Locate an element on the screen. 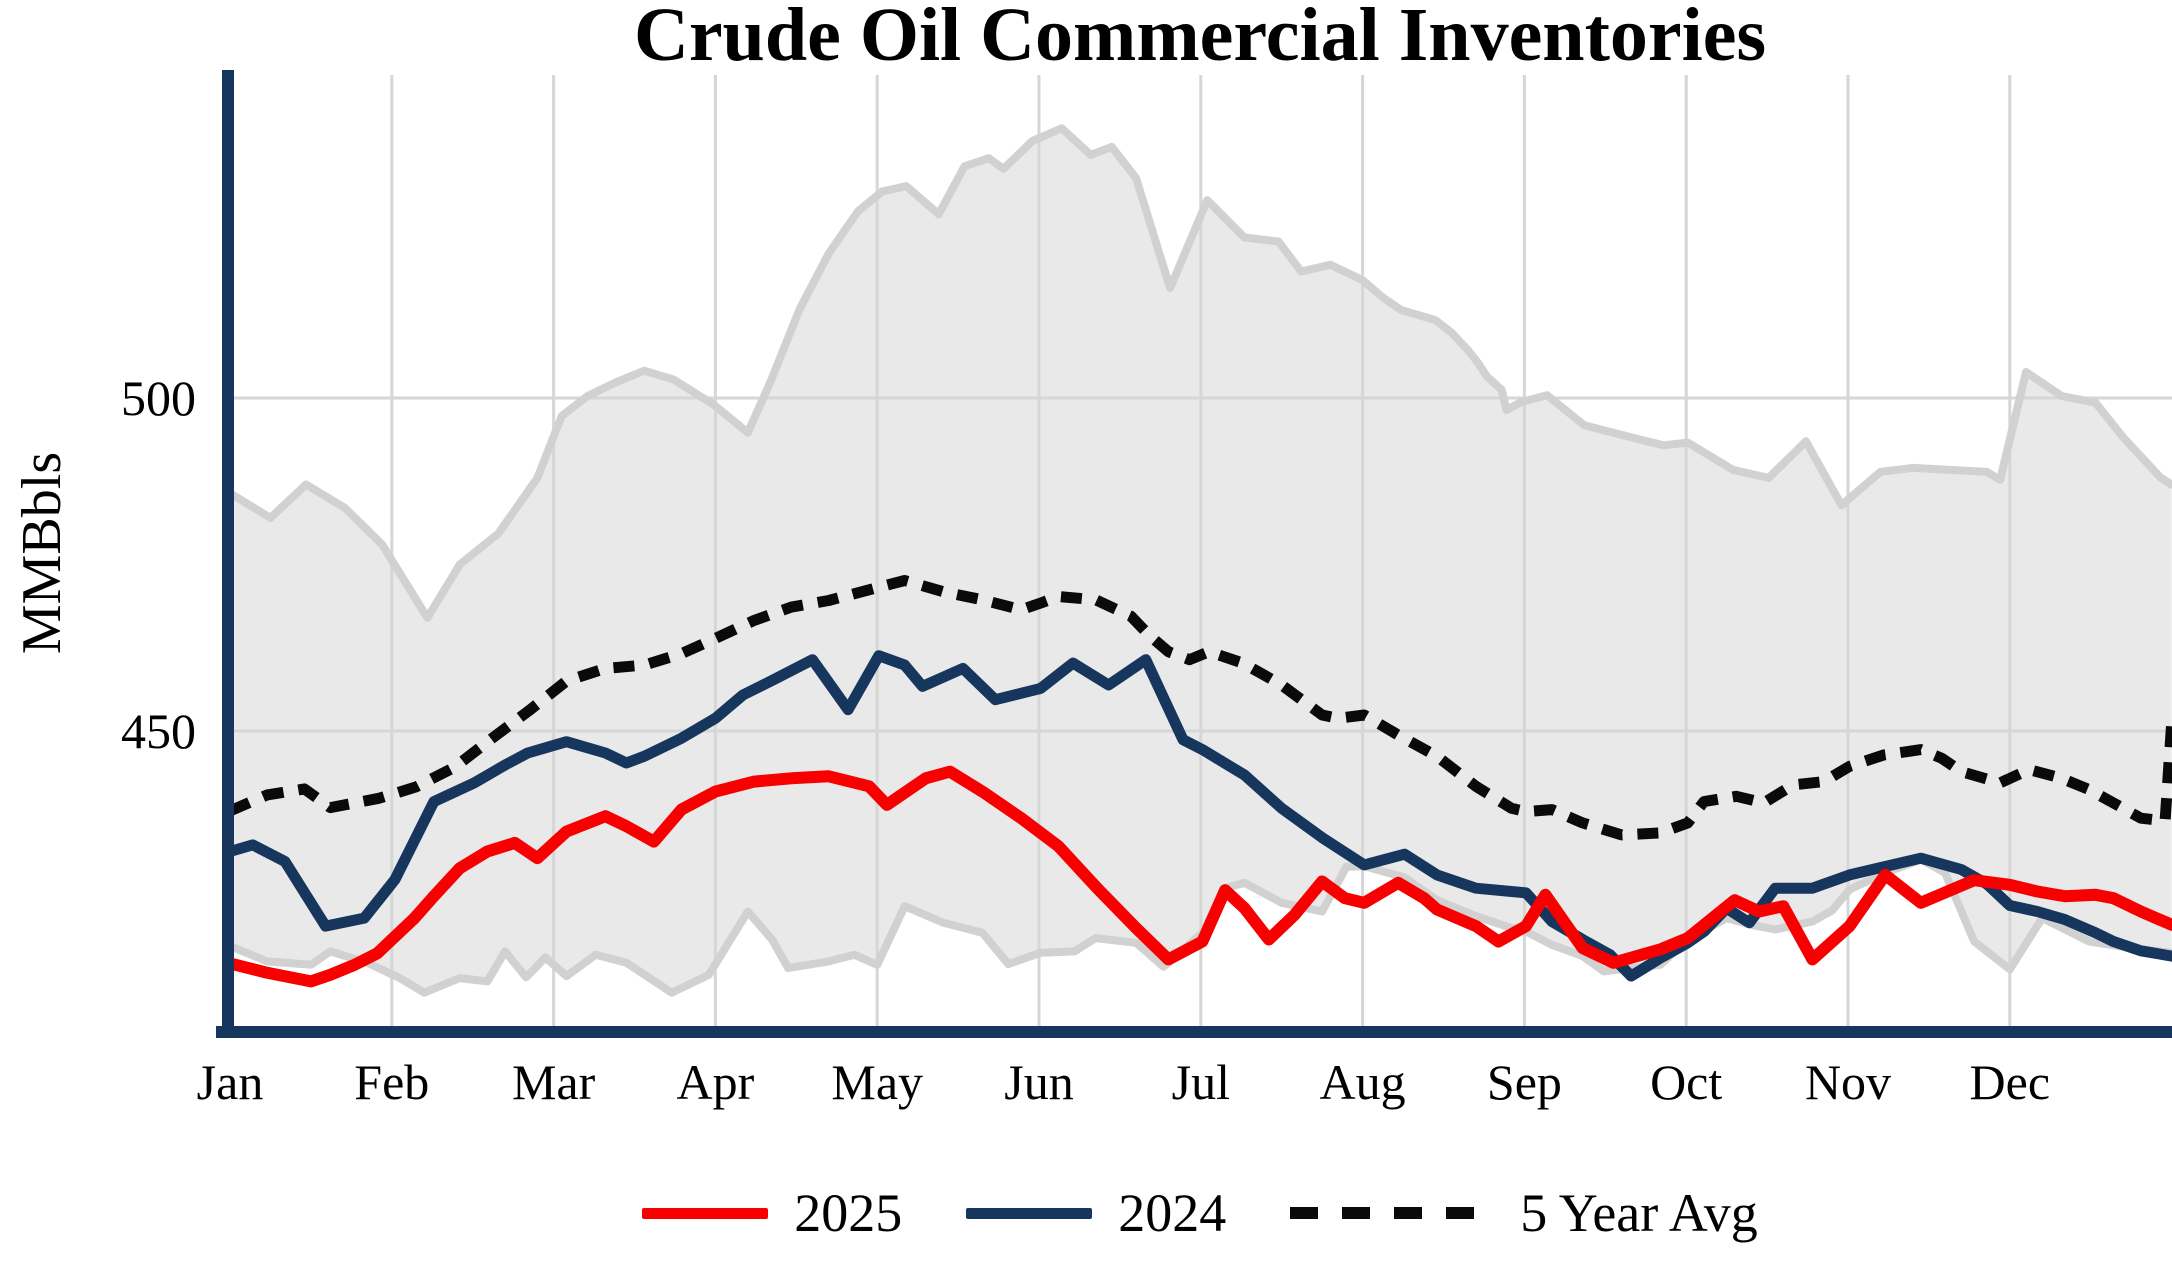  chart-title: Crude Oil Commercial Inventories is located at coordinates (1200, 38).